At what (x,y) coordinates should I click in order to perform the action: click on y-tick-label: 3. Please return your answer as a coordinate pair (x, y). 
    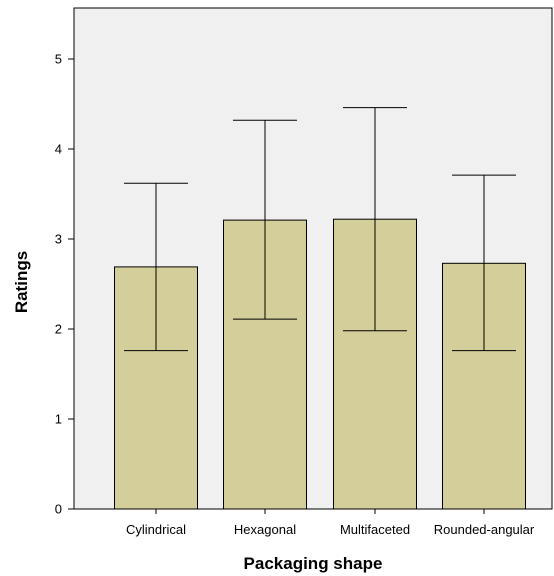
    Looking at the image, I should click on (58, 239).